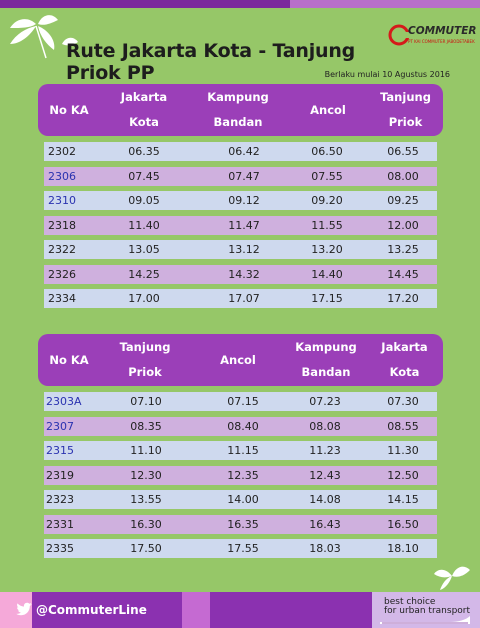  Describe the element at coordinates (69, 360) in the screenshot. I see `header-no-ka: No KA` at that location.